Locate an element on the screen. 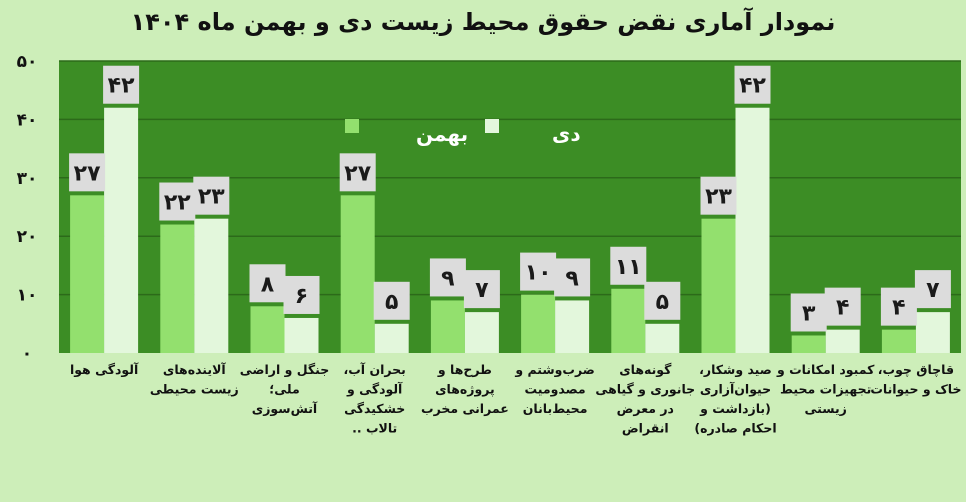  category-label-line: آلاینده‌های is located at coordinates (195, 369).